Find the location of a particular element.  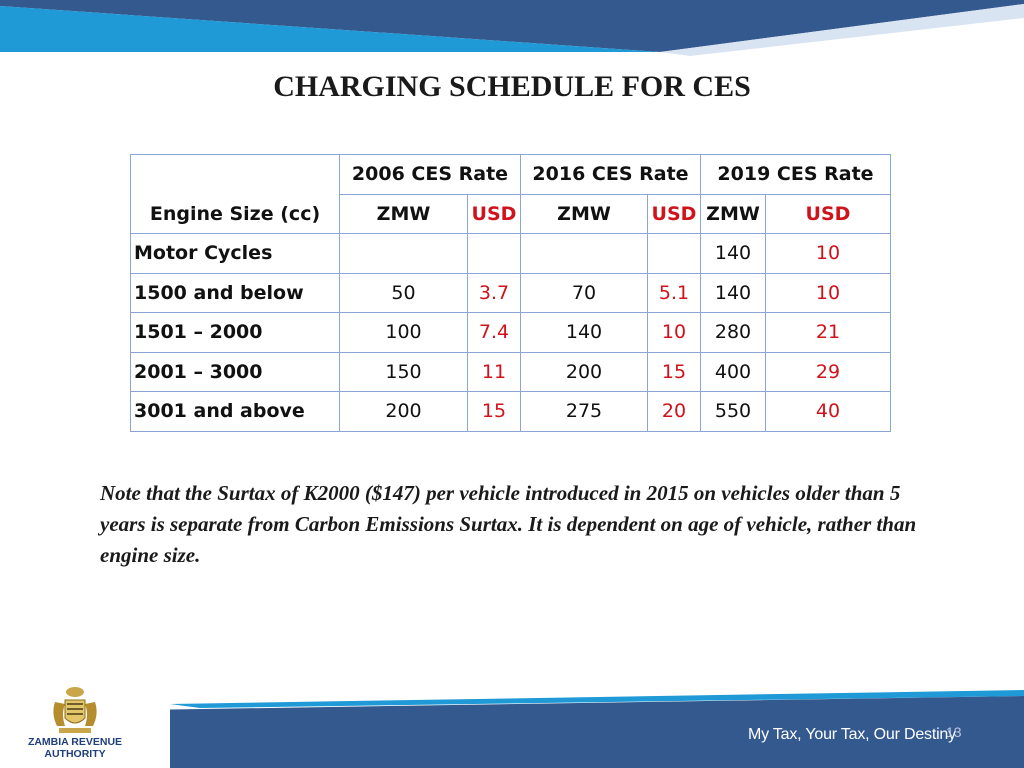

rate-2016-header: 2016 CES Rate is located at coordinates (610, 174).